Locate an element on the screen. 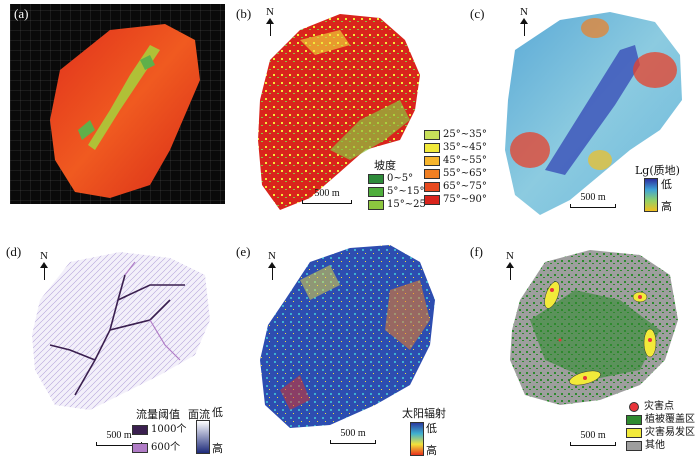 The height and width of the screenshot is (467, 700). panel-b-label: (b) is located at coordinates (244, 13).